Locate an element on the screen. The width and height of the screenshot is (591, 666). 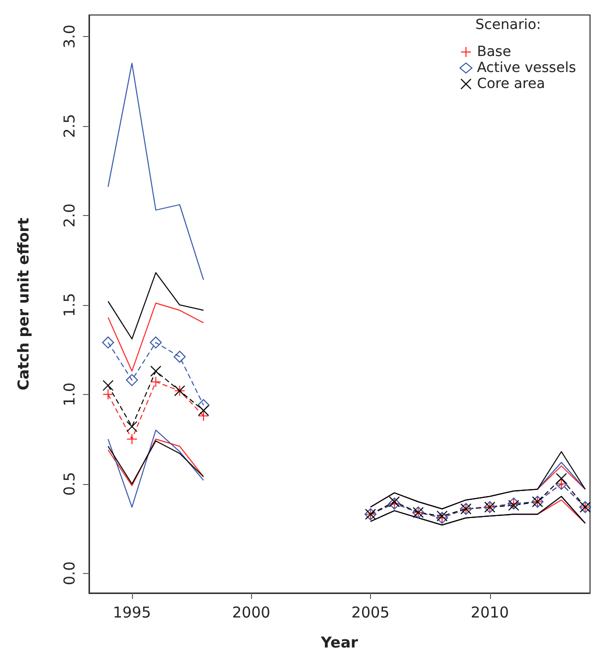
x-tick-label: 2010 is located at coordinates (489, 613).